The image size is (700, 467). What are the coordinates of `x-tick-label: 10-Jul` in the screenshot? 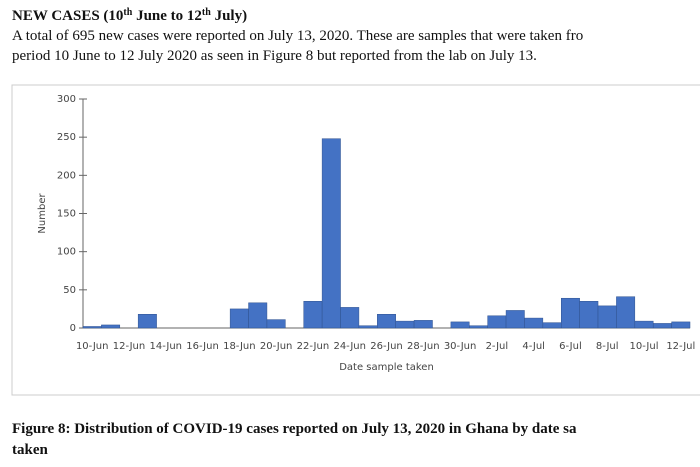 It's located at (644, 346).